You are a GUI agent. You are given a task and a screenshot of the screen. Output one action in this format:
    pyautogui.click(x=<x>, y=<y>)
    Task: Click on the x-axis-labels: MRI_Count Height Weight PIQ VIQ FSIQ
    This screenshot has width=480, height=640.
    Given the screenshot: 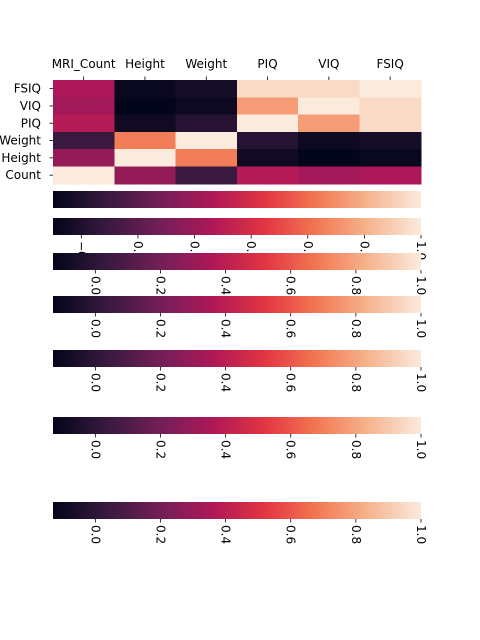 What is the action you would take?
    pyautogui.click(x=228, y=68)
    